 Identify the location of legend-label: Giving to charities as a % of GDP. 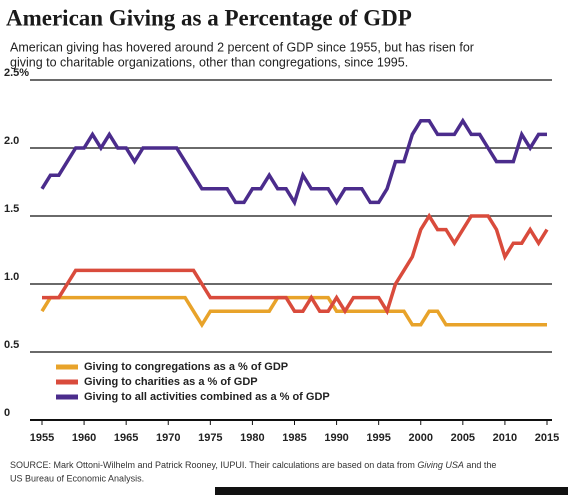
(171, 382).